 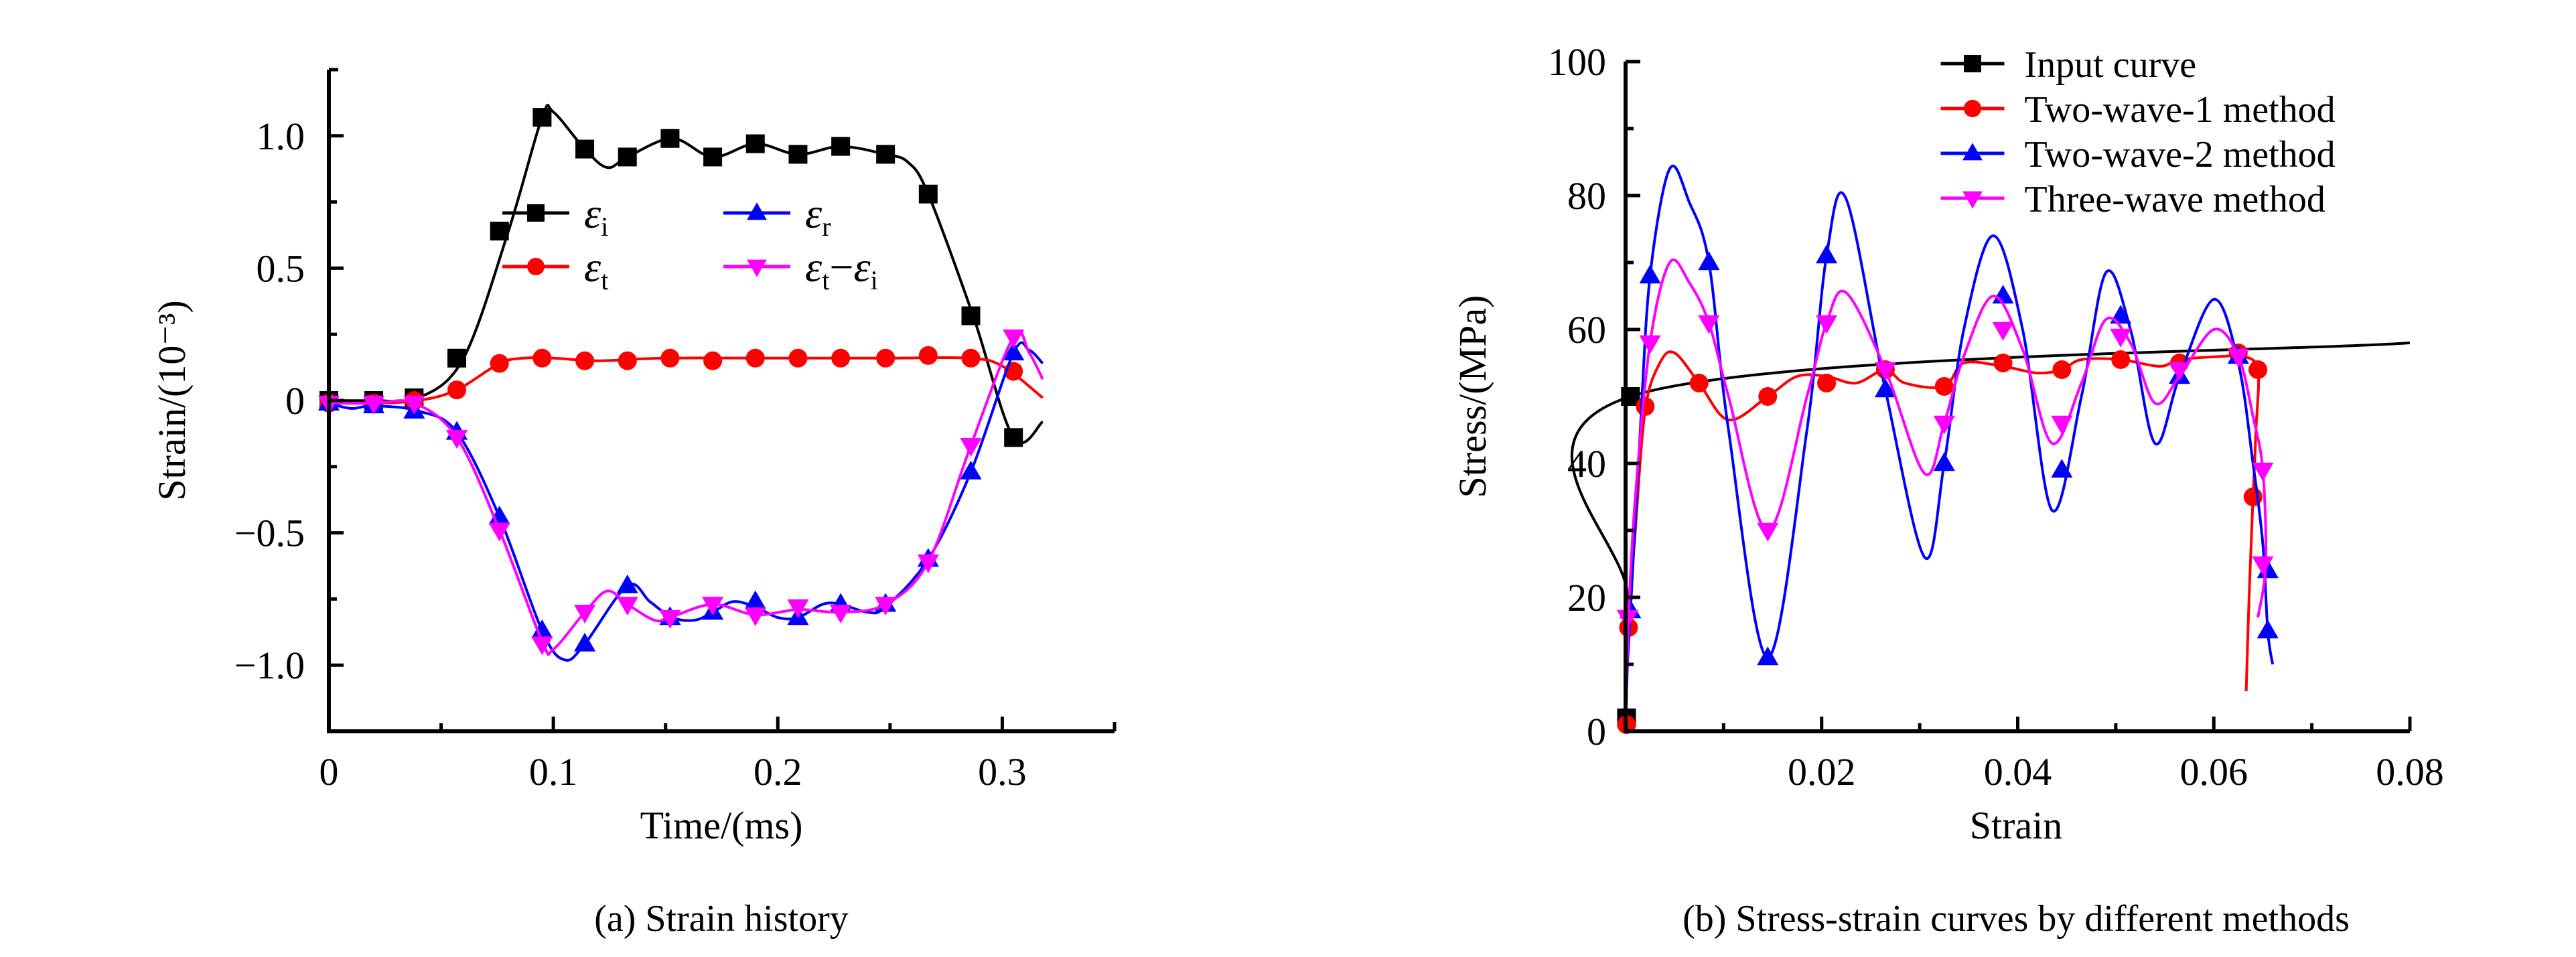 I want to click on legend-label: εi, so click(x=596, y=216).